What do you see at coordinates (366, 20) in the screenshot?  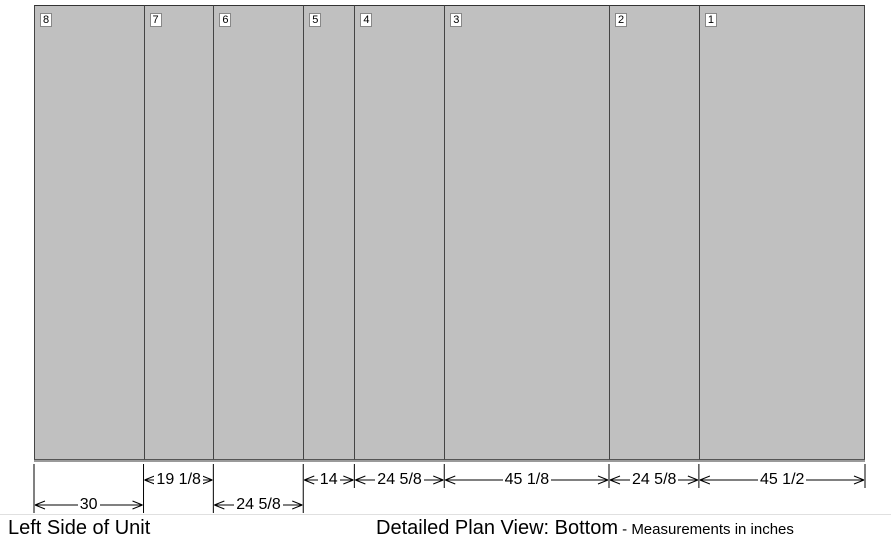 I see `section-number: 4` at bounding box center [366, 20].